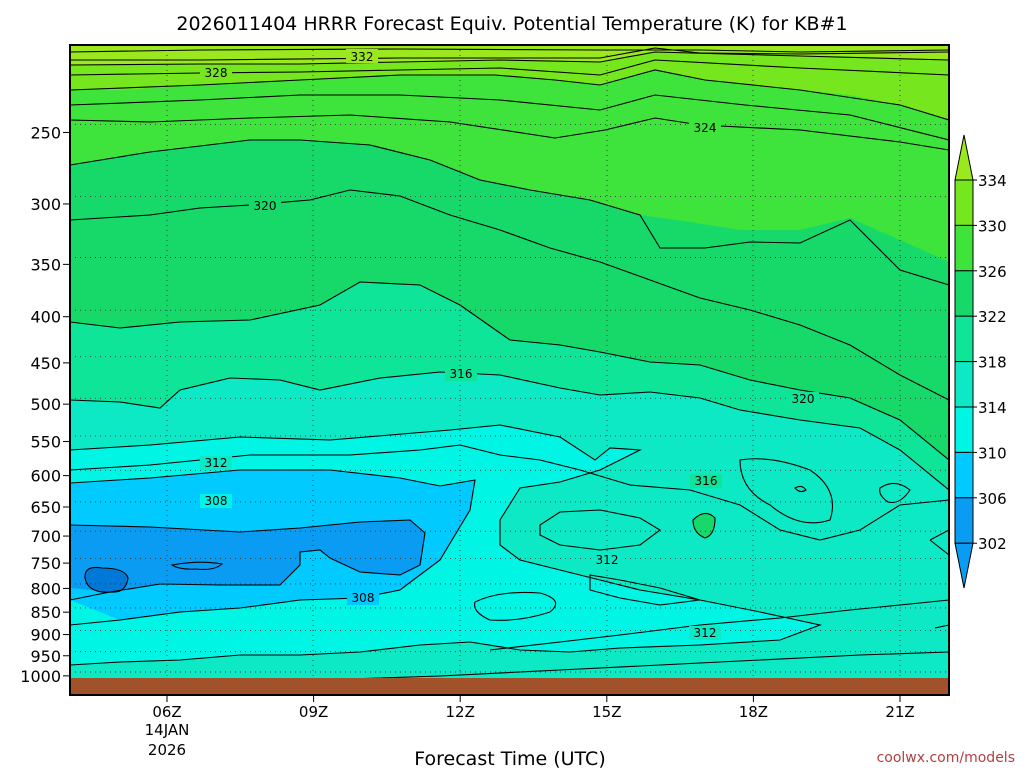 This screenshot has width=1024, height=768. I want to click on y-tick-label: 600, so click(45, 476).